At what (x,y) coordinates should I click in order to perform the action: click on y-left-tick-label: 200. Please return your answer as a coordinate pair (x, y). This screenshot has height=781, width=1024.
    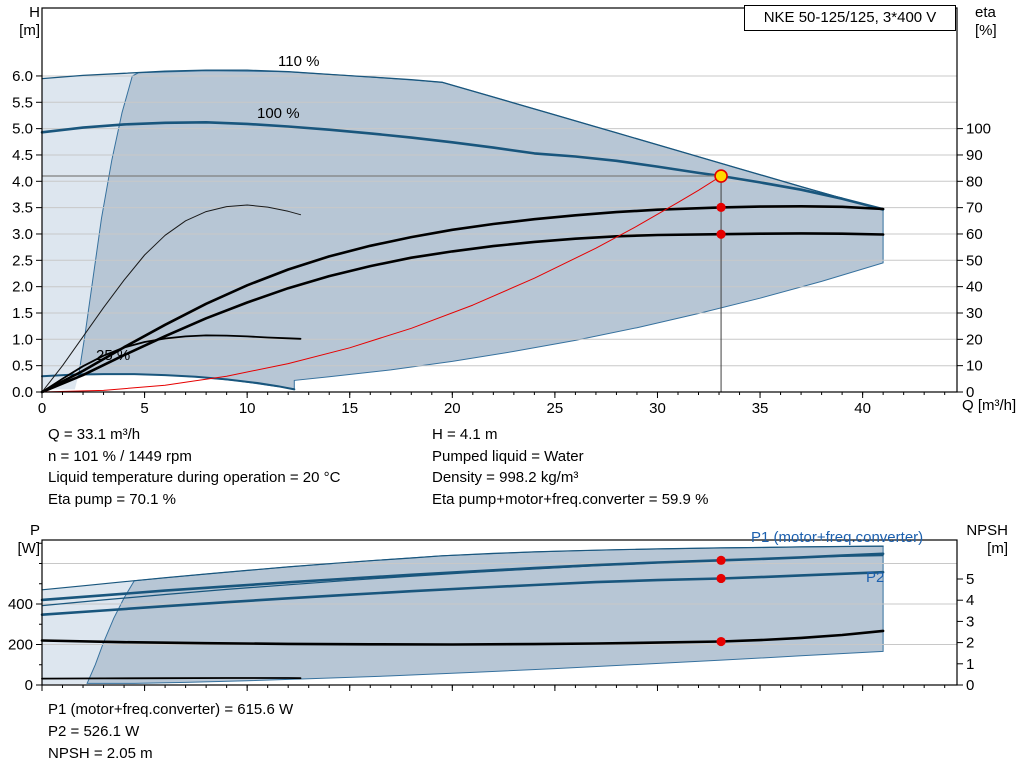
    Looking at the image, I should click on (20, 644).